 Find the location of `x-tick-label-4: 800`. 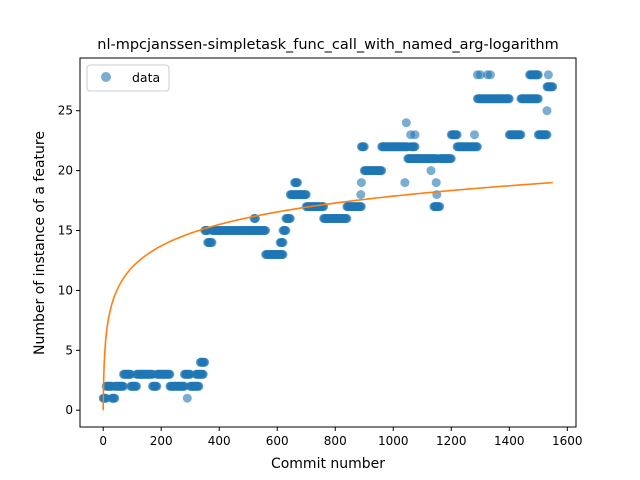

x-tick-label-4: 800 is located at coordinates (335, 441).